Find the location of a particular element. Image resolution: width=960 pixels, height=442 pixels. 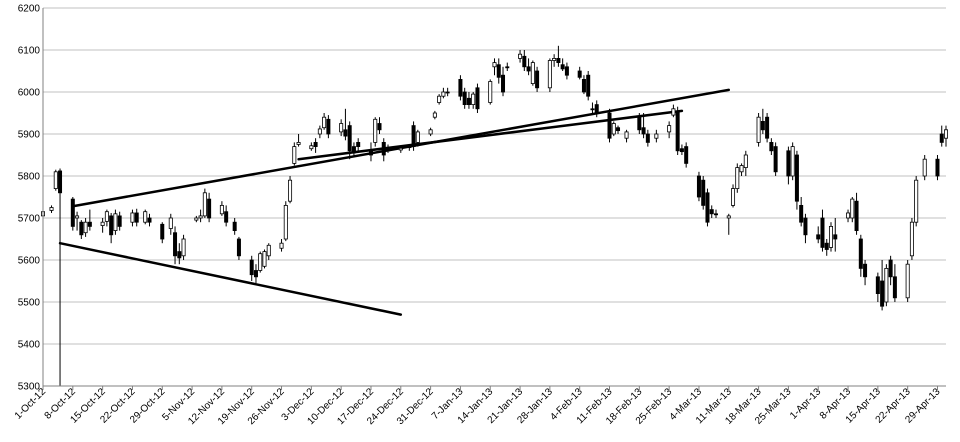

y-tick-label: 5400 is located at coordinates (29, 345).